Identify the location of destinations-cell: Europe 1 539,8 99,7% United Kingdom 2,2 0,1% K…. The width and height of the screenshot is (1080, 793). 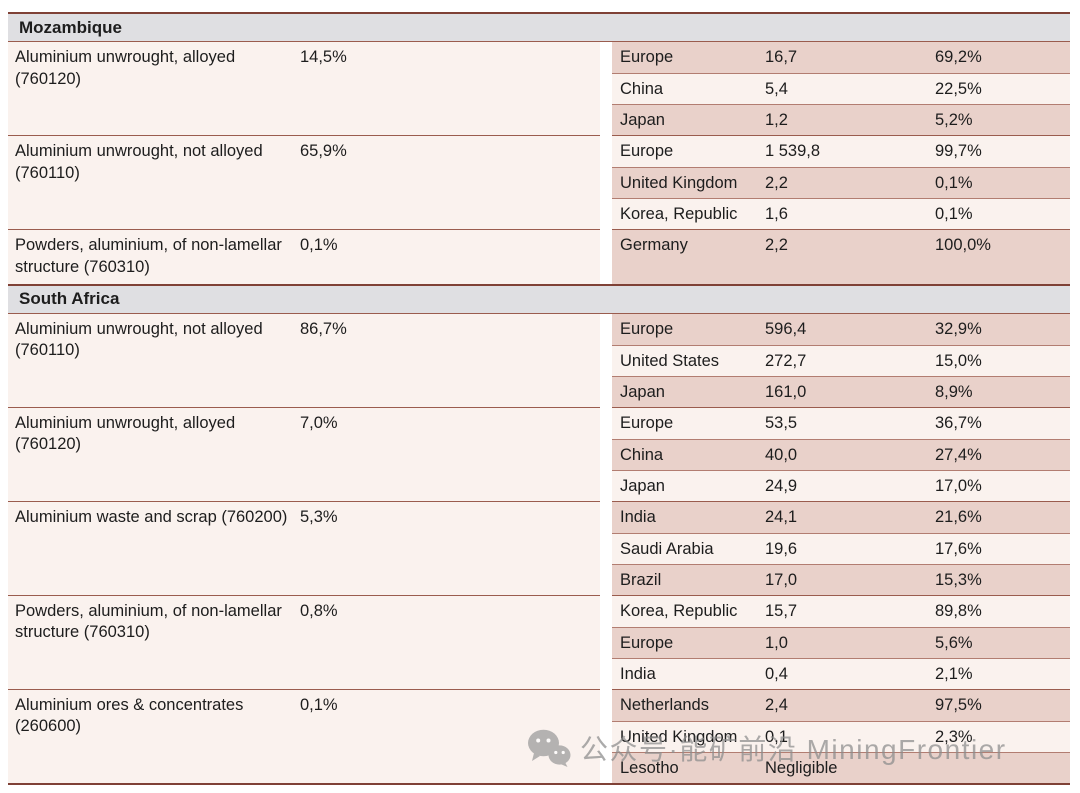
(841, 182).